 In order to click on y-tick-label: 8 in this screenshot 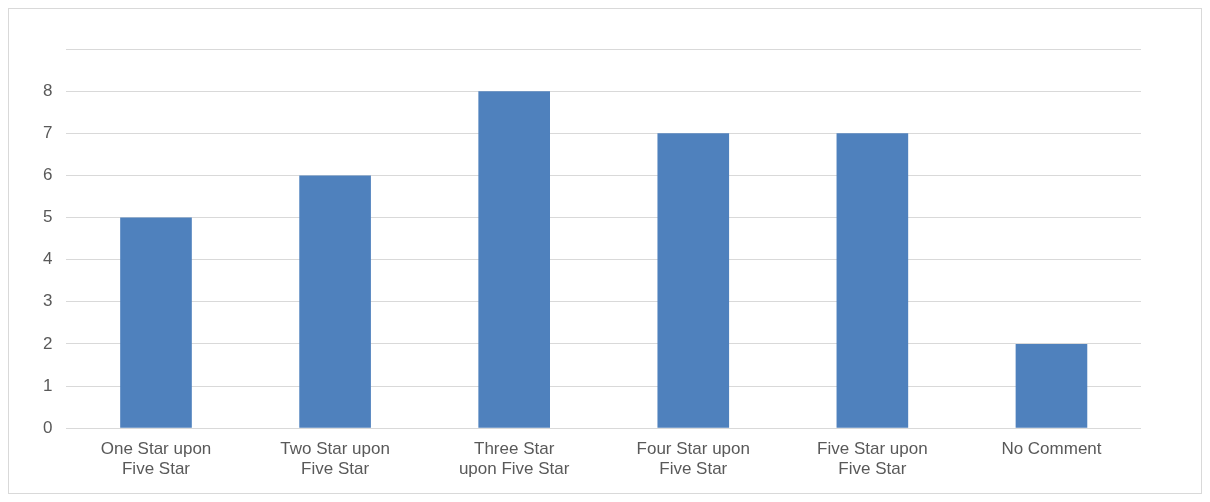, I will do `click(47, 90)`.